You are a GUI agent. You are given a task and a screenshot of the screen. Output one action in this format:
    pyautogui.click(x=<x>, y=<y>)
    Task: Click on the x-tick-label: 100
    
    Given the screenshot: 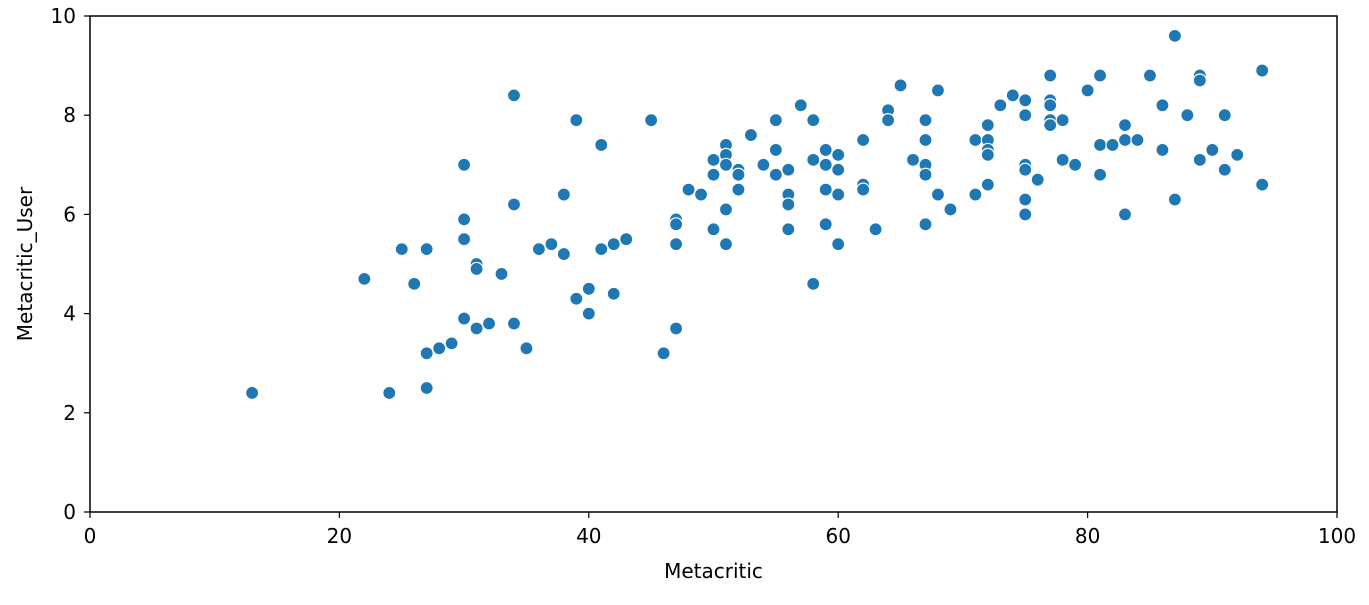 What is the action you would take?
    pyautogui.click(x=1337, y=536)
    